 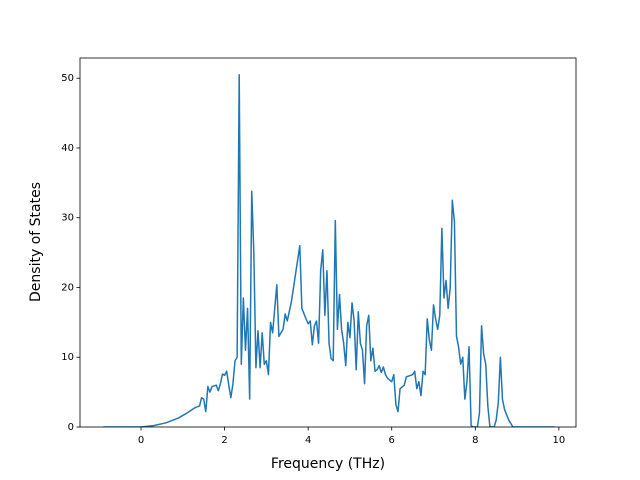 What do you see at coordinates (67, 148) in the screenshot?
I see `y-tick-label: 40` at bounding box center [67, 148].